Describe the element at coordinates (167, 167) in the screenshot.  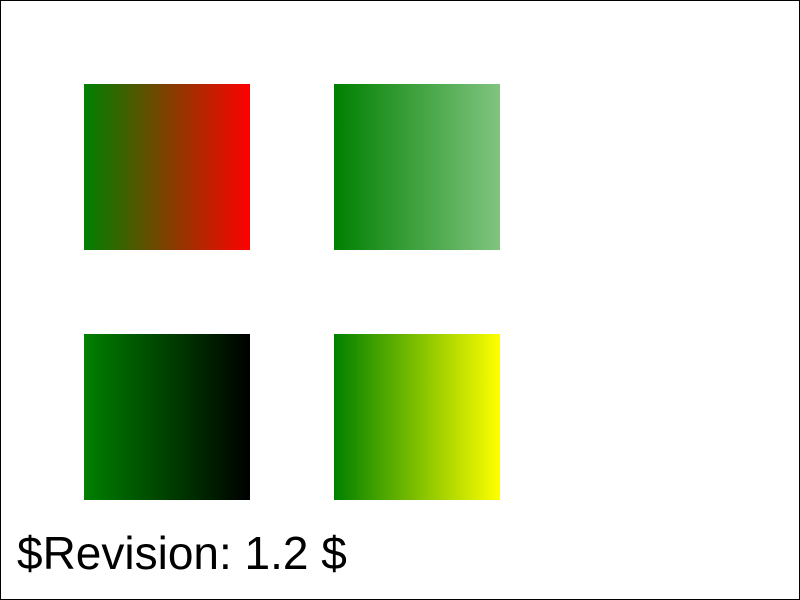
I see `gradient-swatch-green-red` at that location.